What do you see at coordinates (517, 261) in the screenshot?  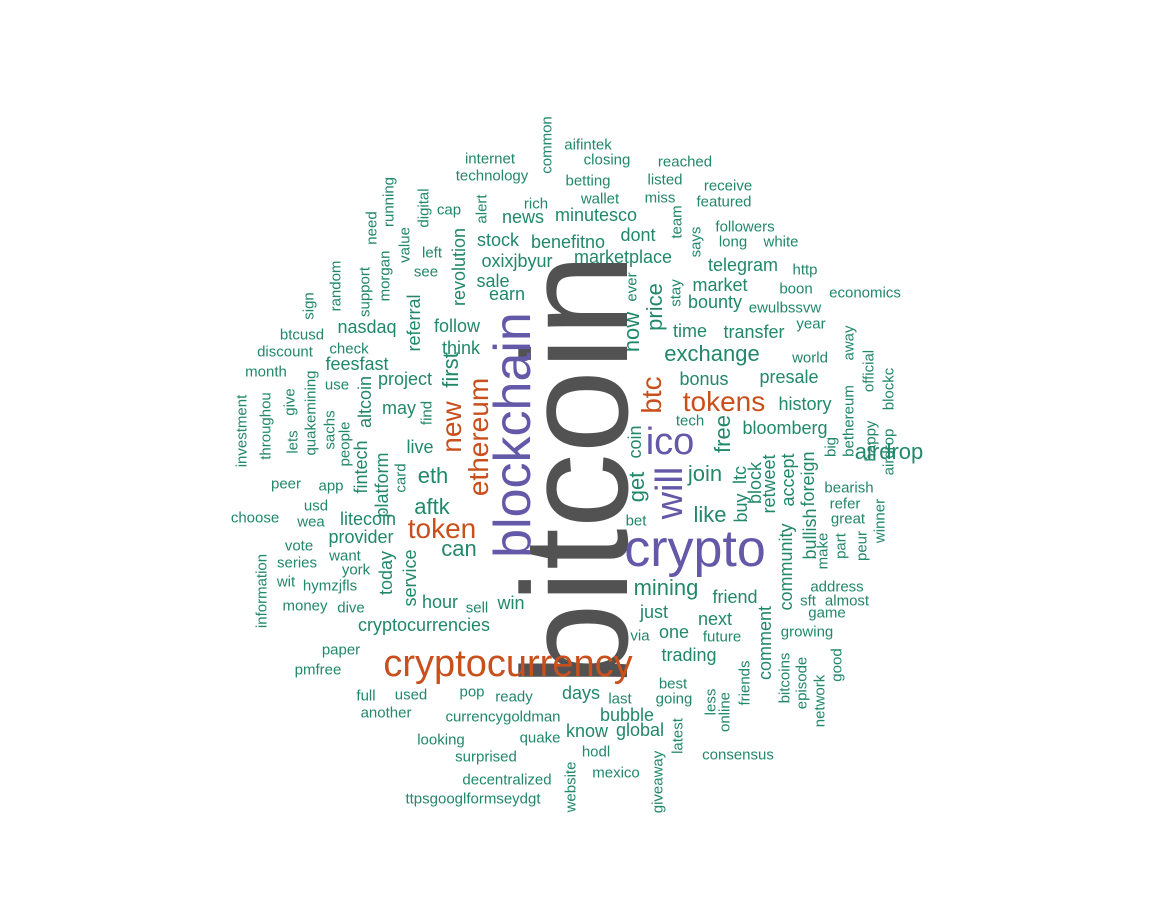 I see `word-oxixjbyur: oxixjbyur` at bounding box center [517, 261].